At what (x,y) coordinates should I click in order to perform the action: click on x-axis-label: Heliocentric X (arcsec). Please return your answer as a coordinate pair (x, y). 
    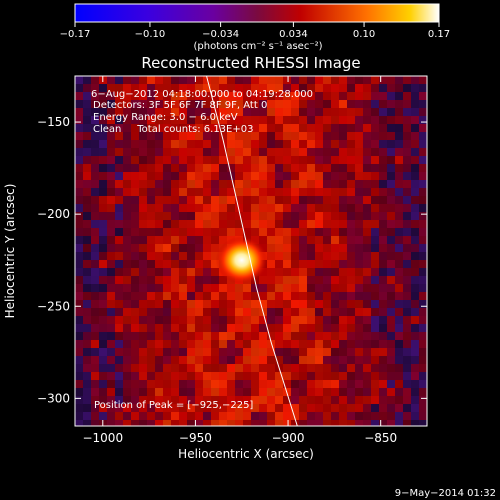
    Looking at the image, I should click on (246, 454).